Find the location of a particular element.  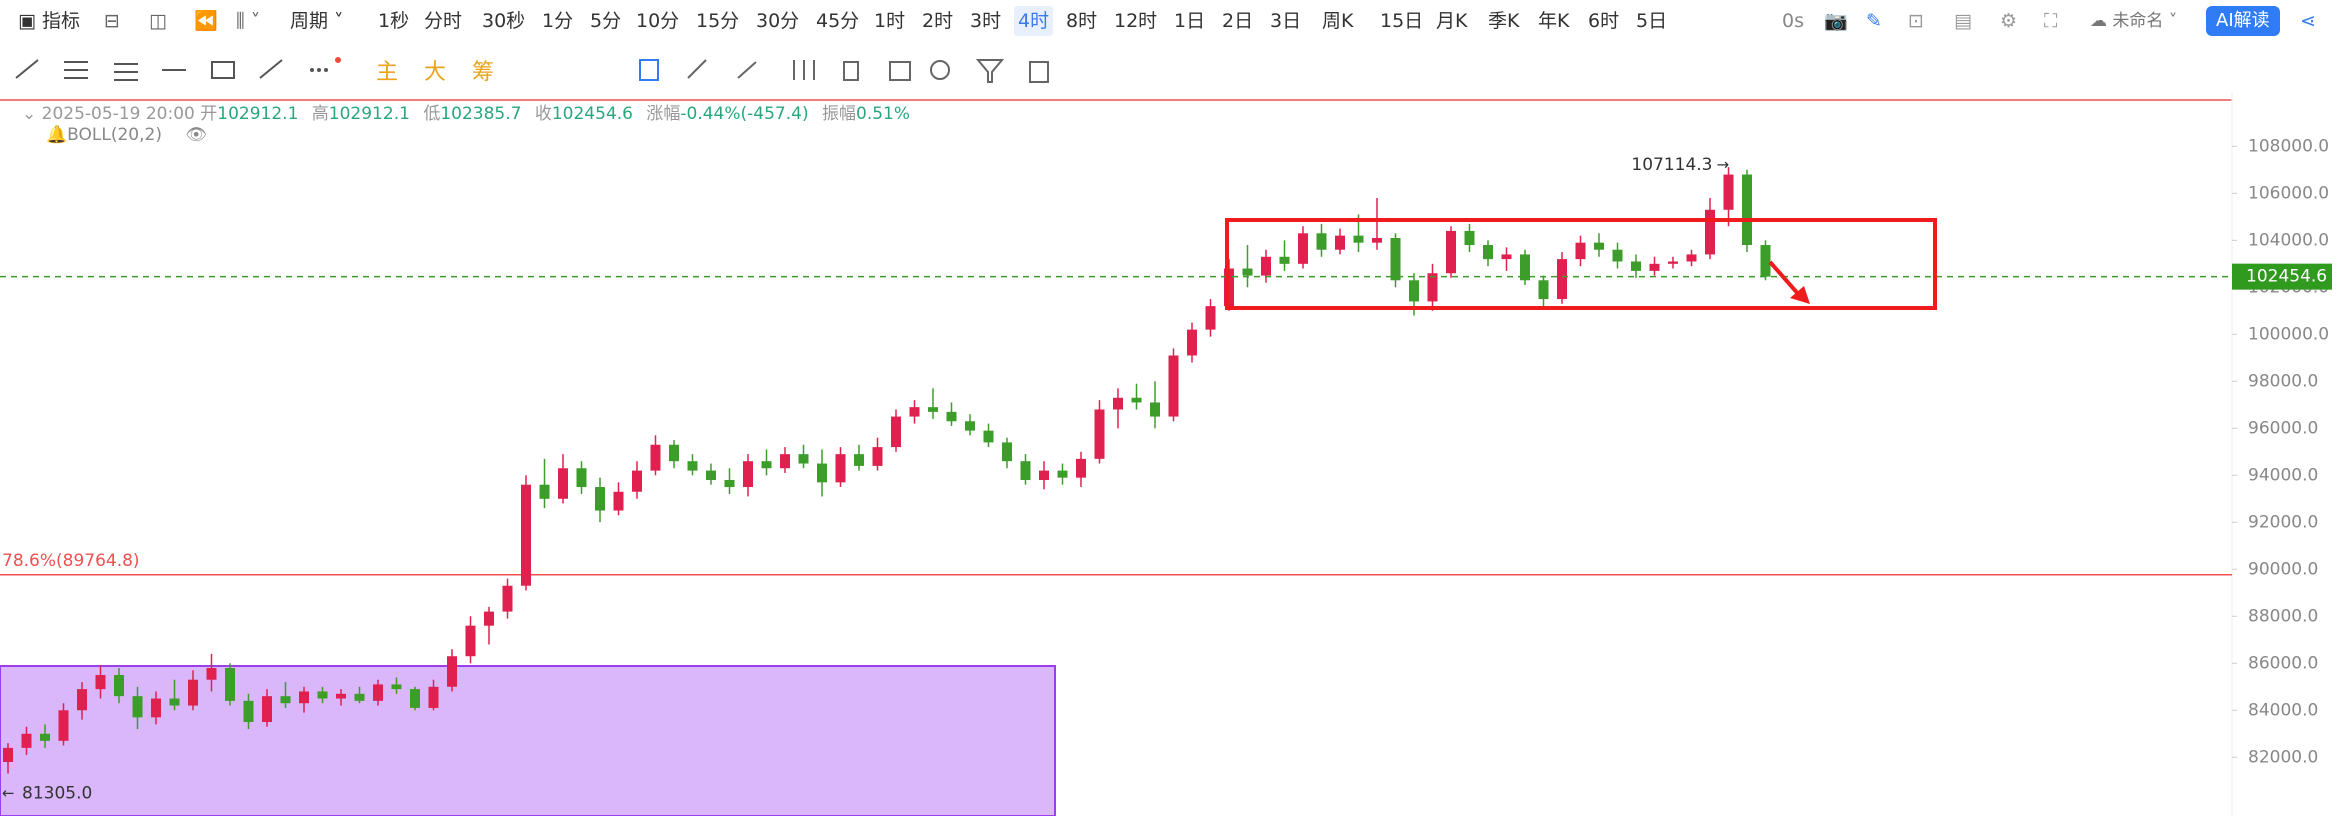

overlay-button: 大 is located at coordinates (435, 72).